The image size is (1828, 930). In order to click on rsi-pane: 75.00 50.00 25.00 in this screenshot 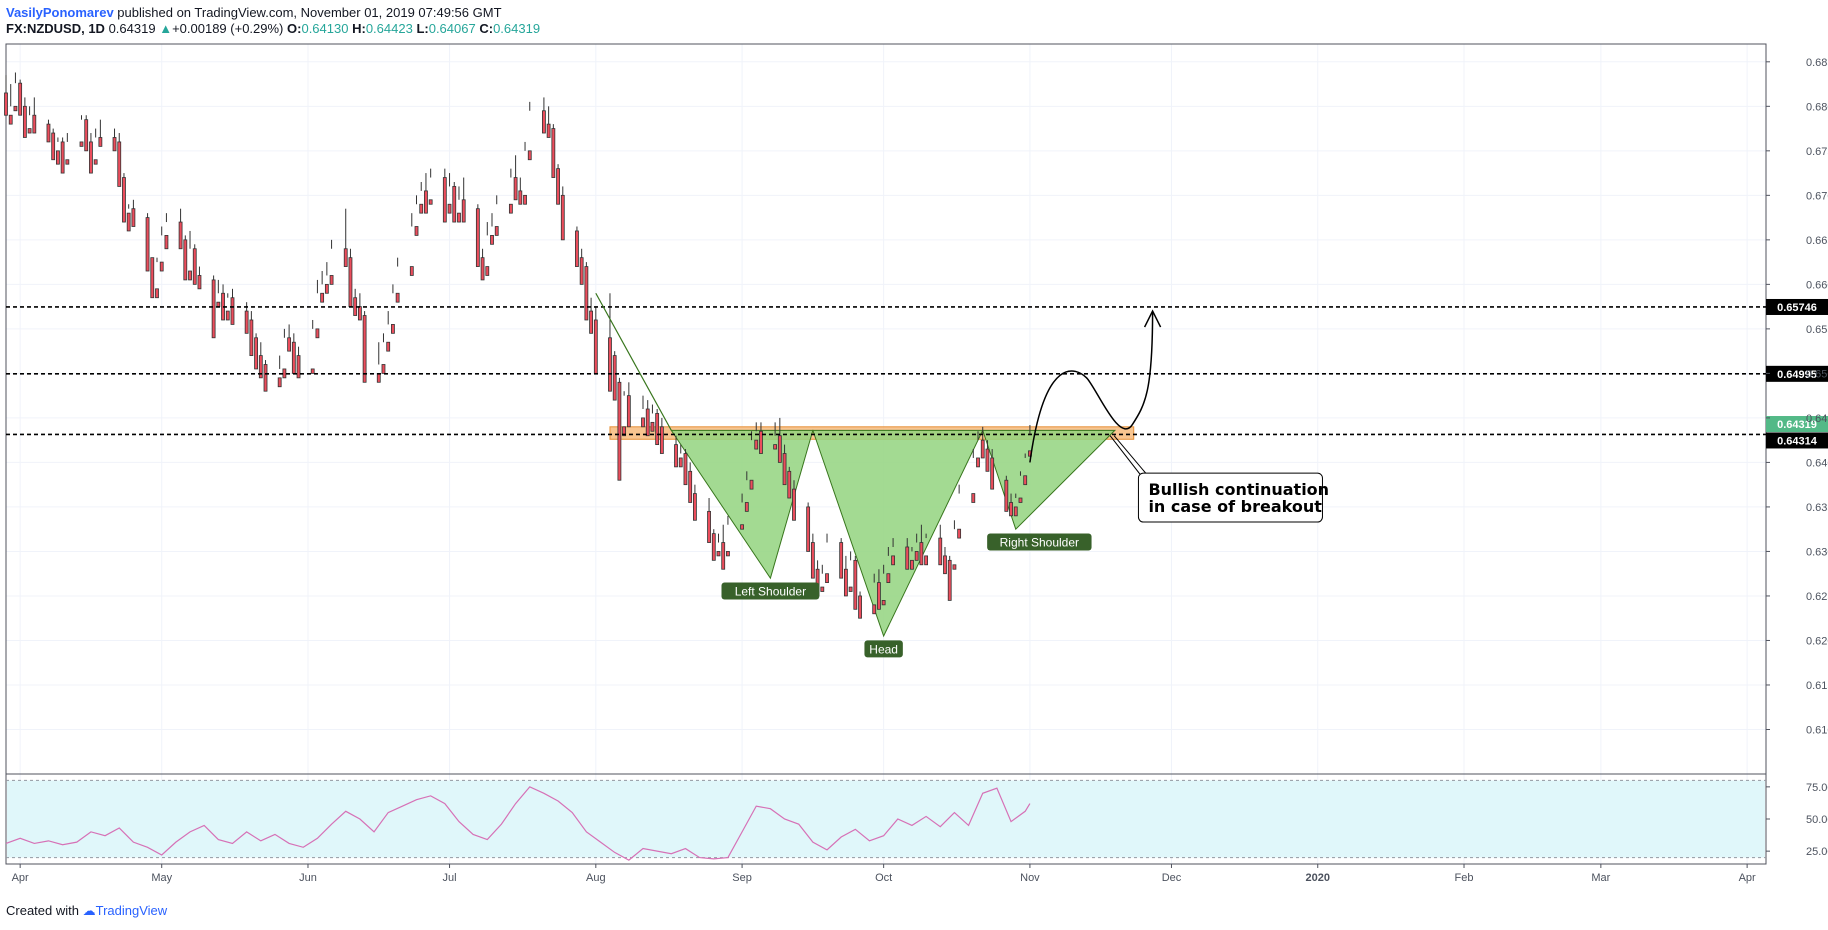, I will do `click(916, 820)`.